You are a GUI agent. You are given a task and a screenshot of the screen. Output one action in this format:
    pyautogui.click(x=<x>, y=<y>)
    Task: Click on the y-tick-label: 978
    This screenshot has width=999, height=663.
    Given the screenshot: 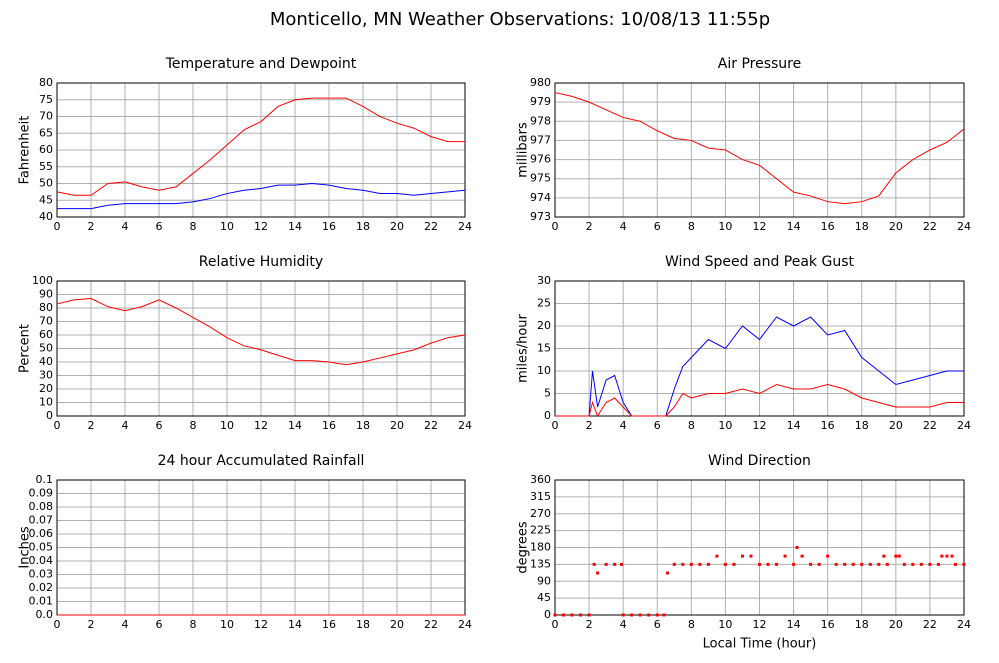 What is the action you would take?
    pyautogui.click(x=540, y=120)
    